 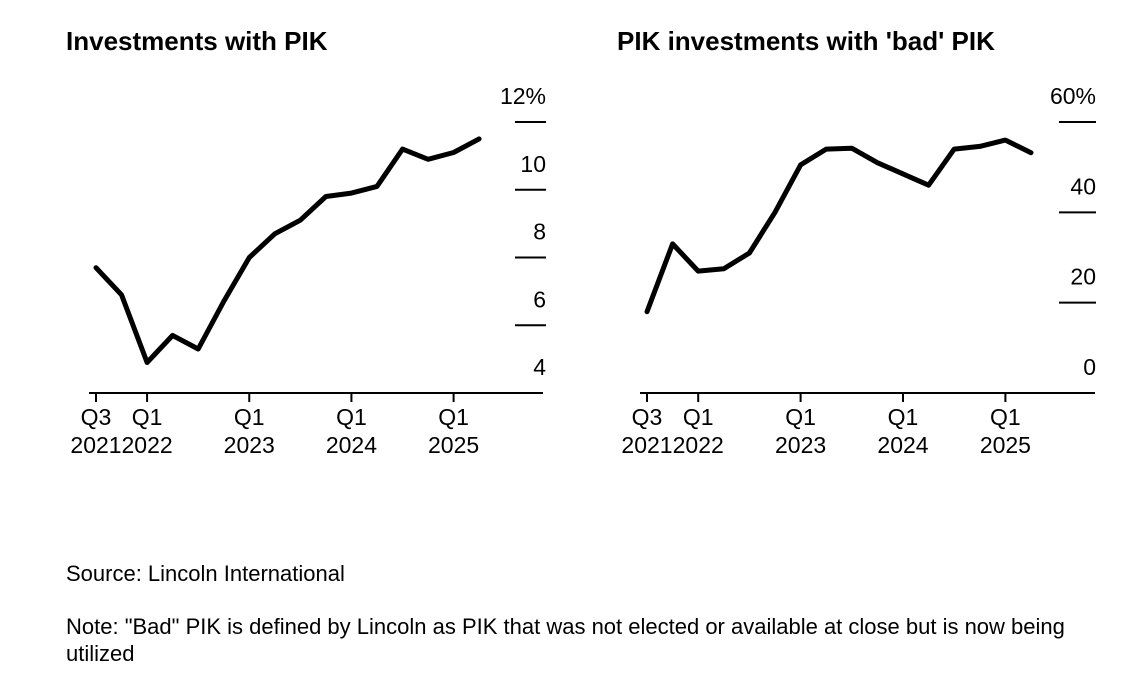 What do you see at coordinates (523, 96) in the screenshot?
I see `y-tick-label: 12%` at bounding box center [523, 96].